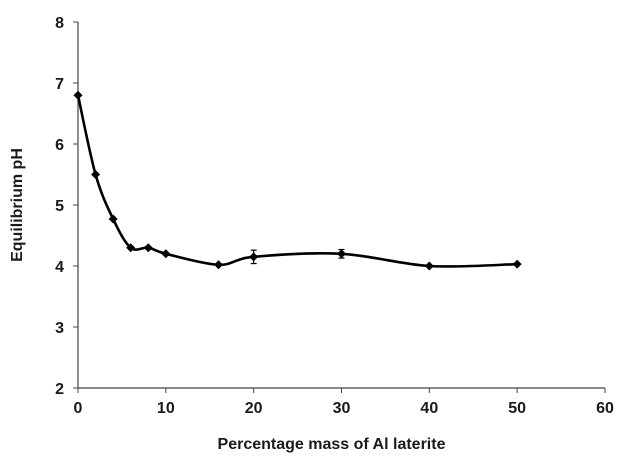 Image resolution: width=619 pixels, height=458 pixels. I want to click on y-tick-label: 3, so click(59, 328).